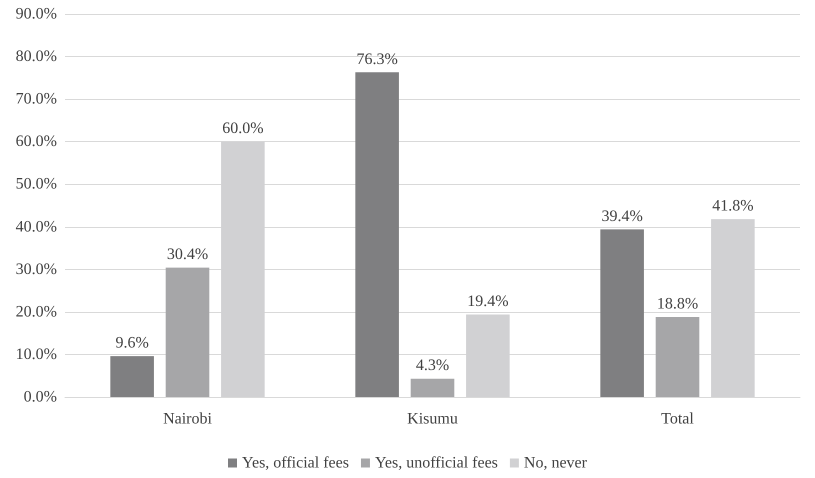 The height and width of the screenshot is (478, 815). I want to click on legend-label: Yes, official fees, so click(295, 463).